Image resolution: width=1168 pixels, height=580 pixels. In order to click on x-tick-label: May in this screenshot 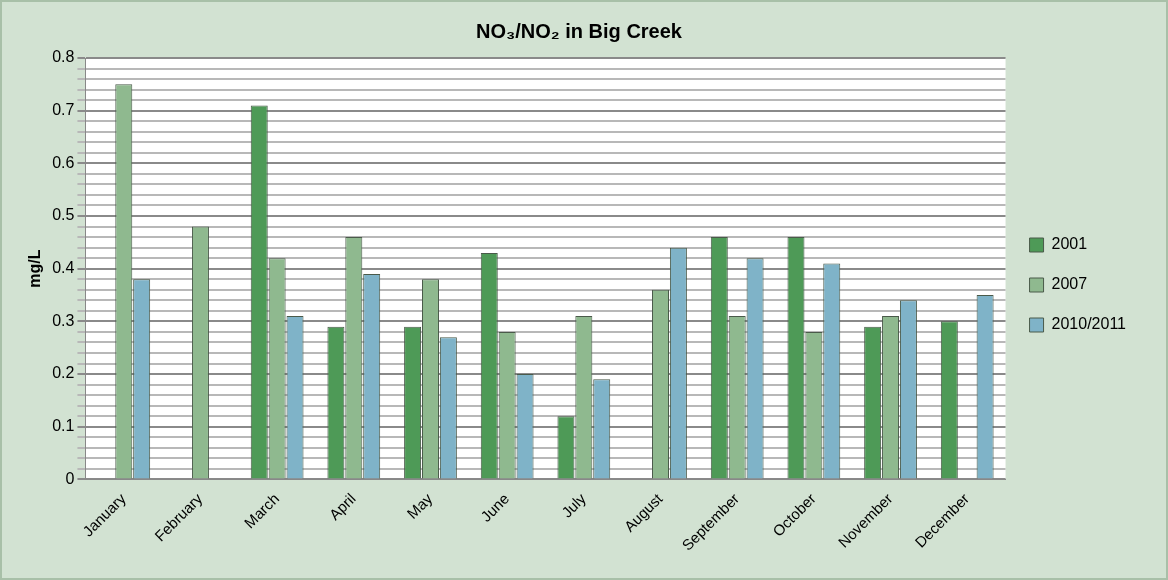, I will do `click(419, 505)`.